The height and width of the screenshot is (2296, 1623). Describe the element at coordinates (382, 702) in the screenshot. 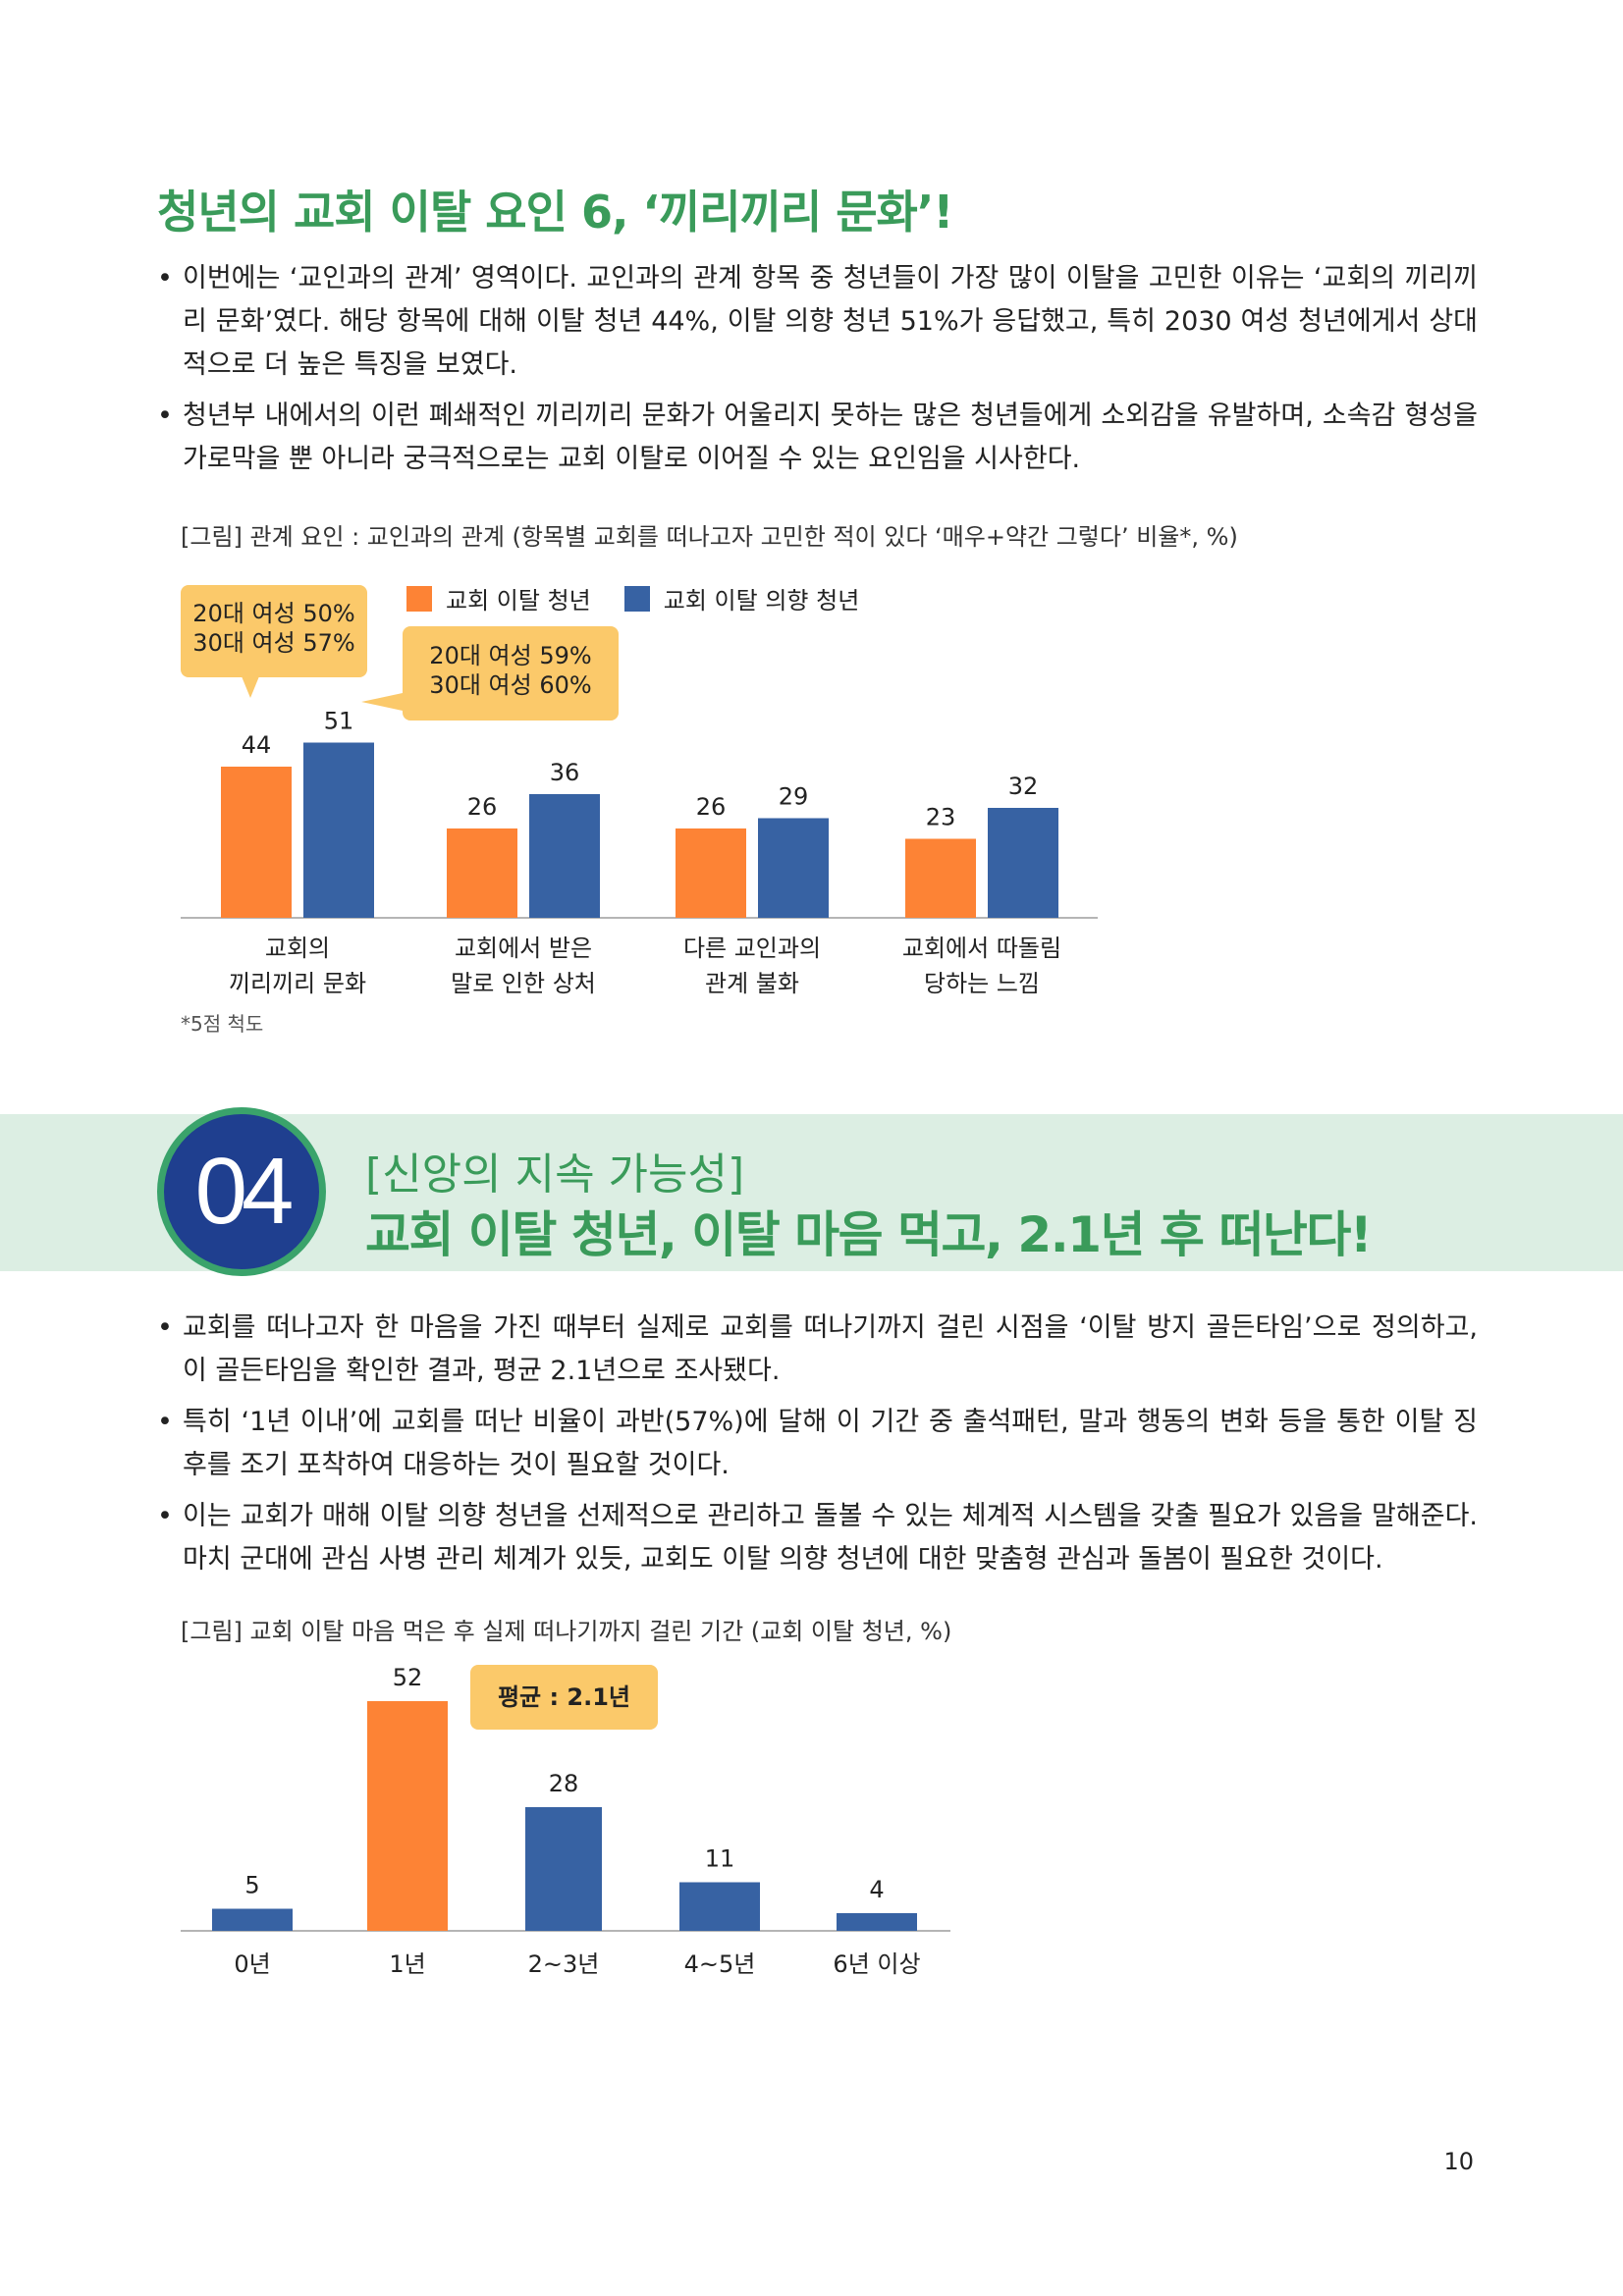

I see `callout-right-pointer` at that location.